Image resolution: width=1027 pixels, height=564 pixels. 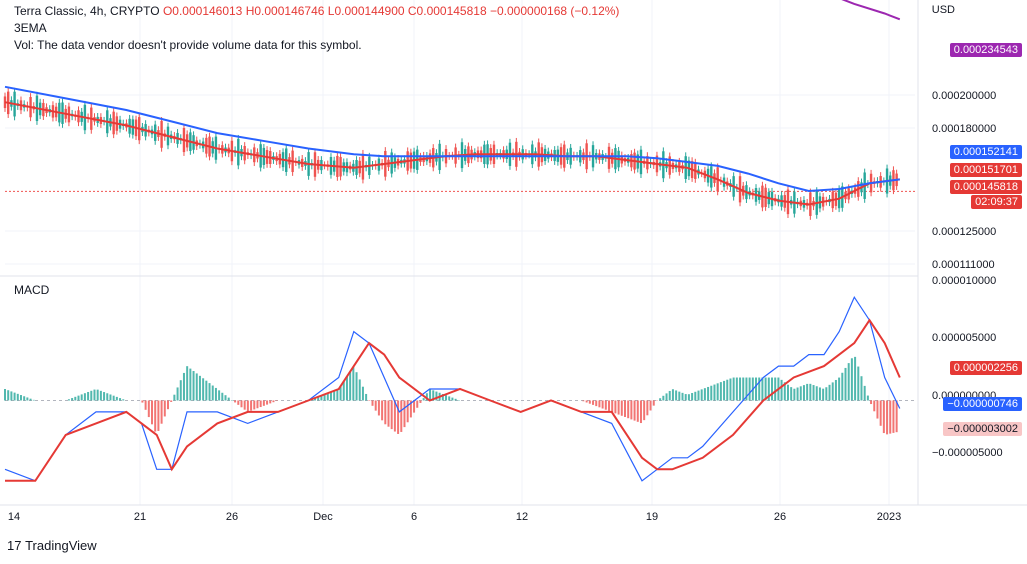 What do you see at coordinates (14, 517) in the screenshot?
I see `time-tick-label: 14` at bounding box center [14, 517].